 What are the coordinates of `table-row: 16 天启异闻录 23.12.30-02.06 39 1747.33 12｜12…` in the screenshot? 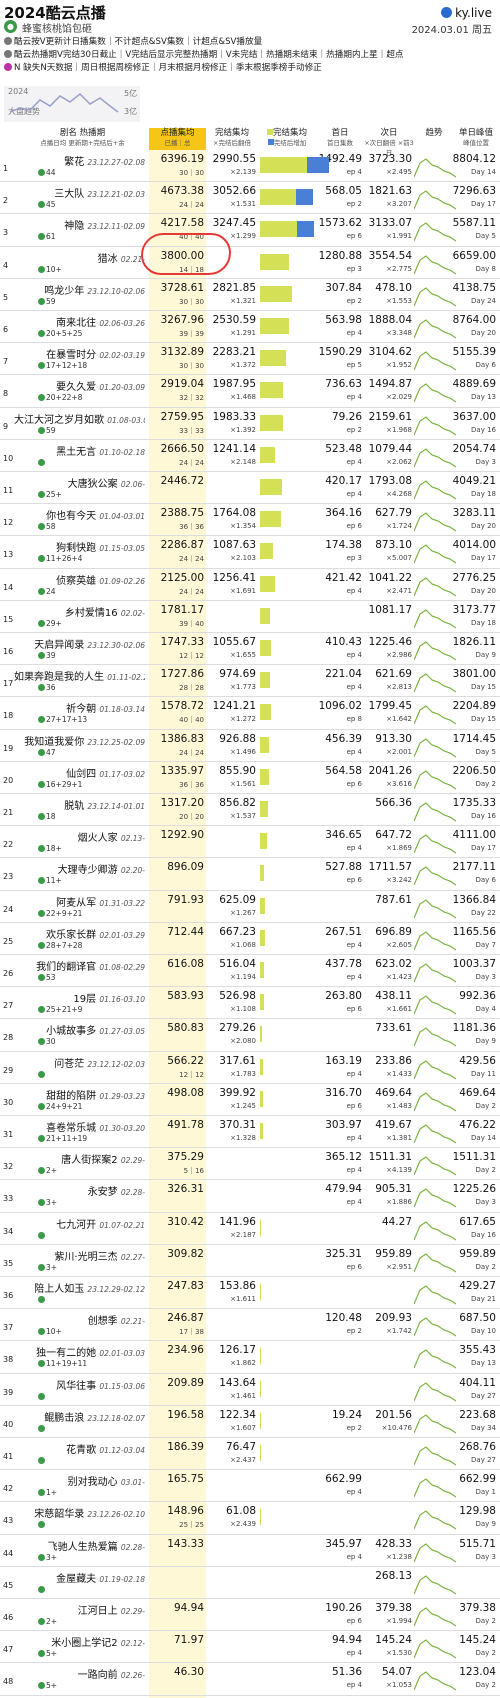 It's located at (250, 649).